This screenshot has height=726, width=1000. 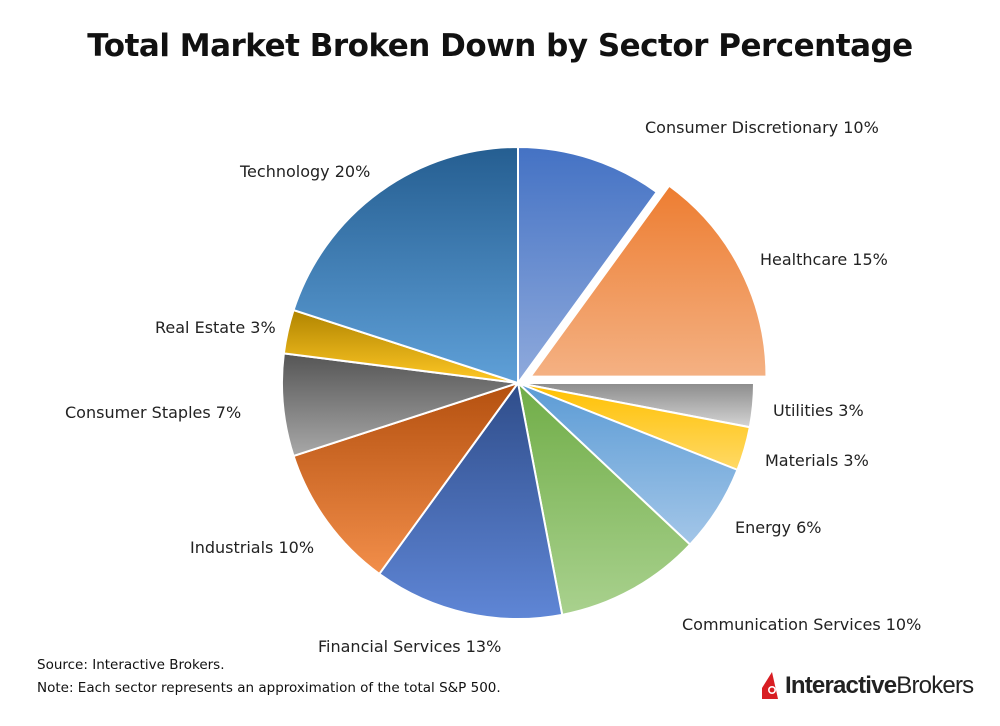 What do you see at coordinates (818, 410) in the screenshot?
I see `data-label-utilities: Utilities 3%` at bounding box center [818, 410].